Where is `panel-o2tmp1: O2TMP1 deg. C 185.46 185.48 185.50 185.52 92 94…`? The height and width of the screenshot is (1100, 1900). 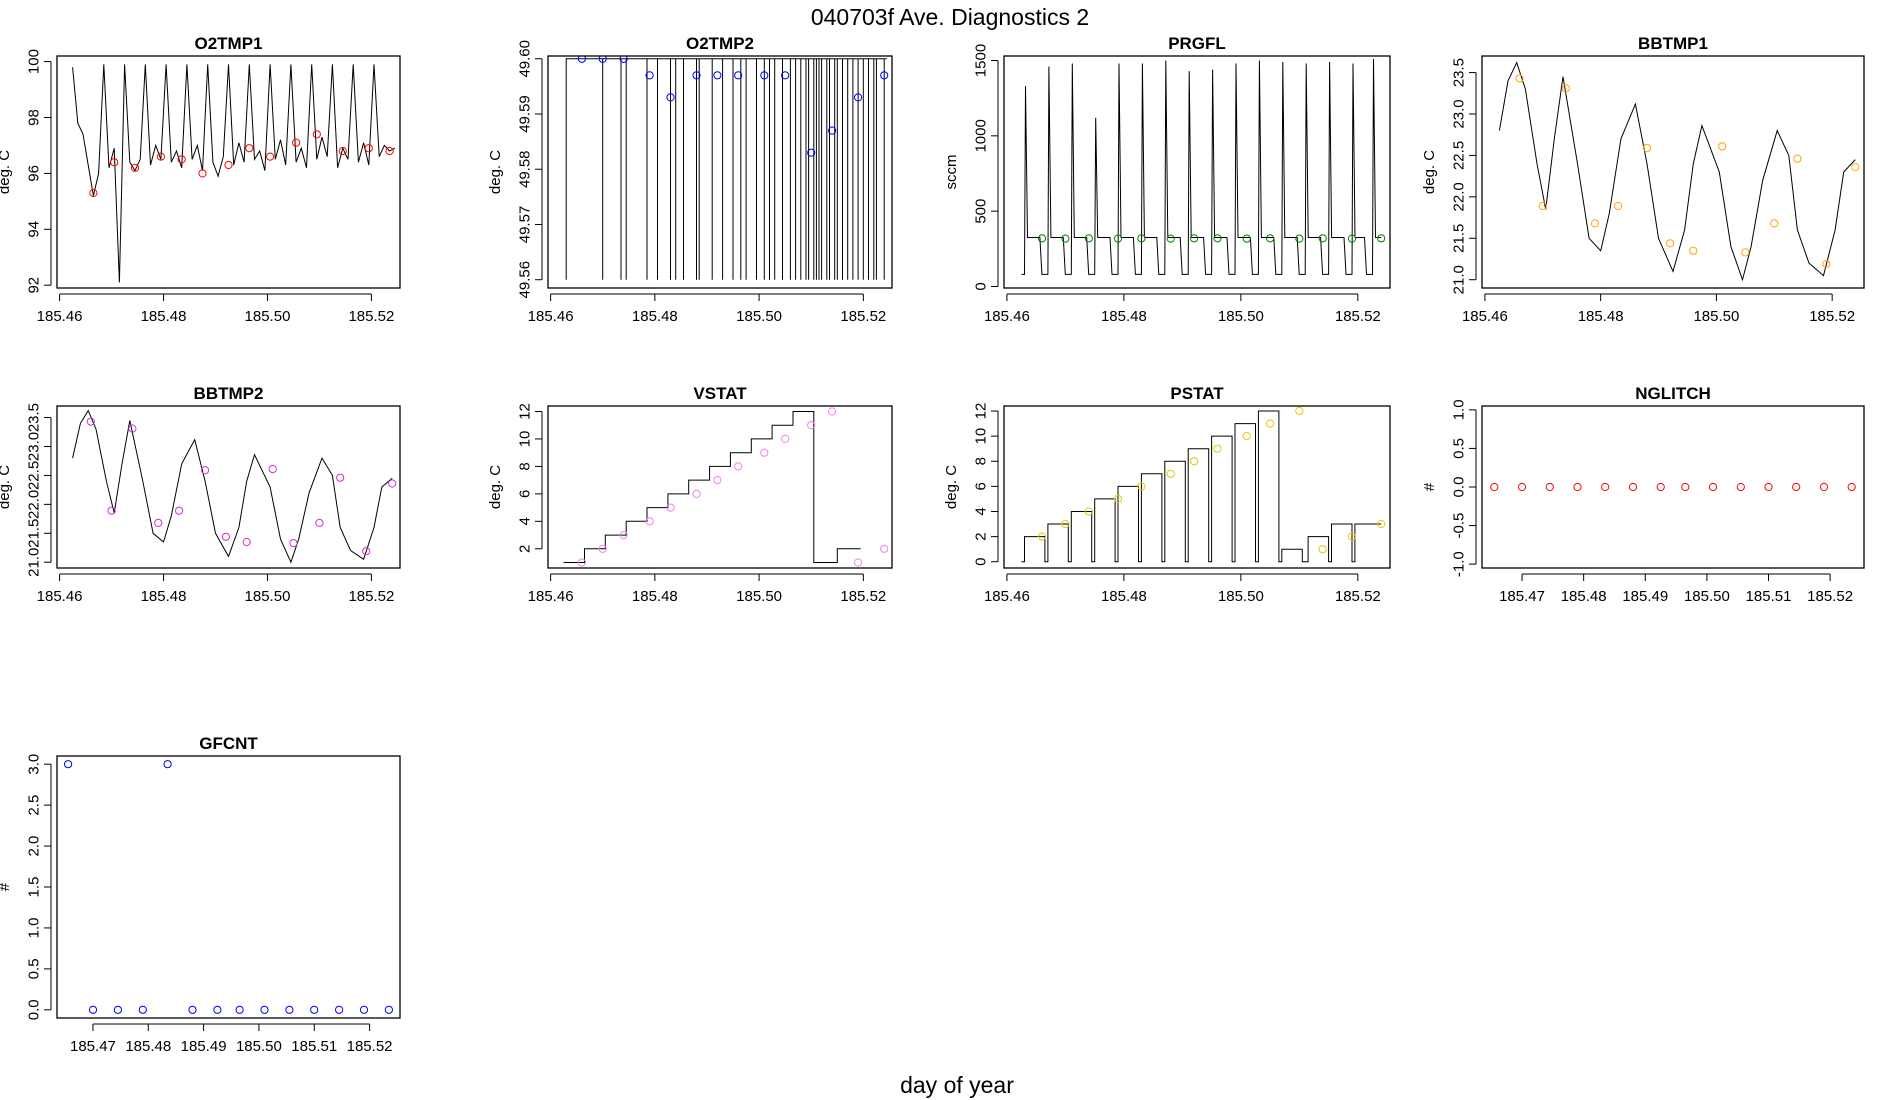 panel-o2tmp1: O2TMP1 deg. C 185.46 185.48 185.50 185.52 92 94… is located at coordinates (200, 179).